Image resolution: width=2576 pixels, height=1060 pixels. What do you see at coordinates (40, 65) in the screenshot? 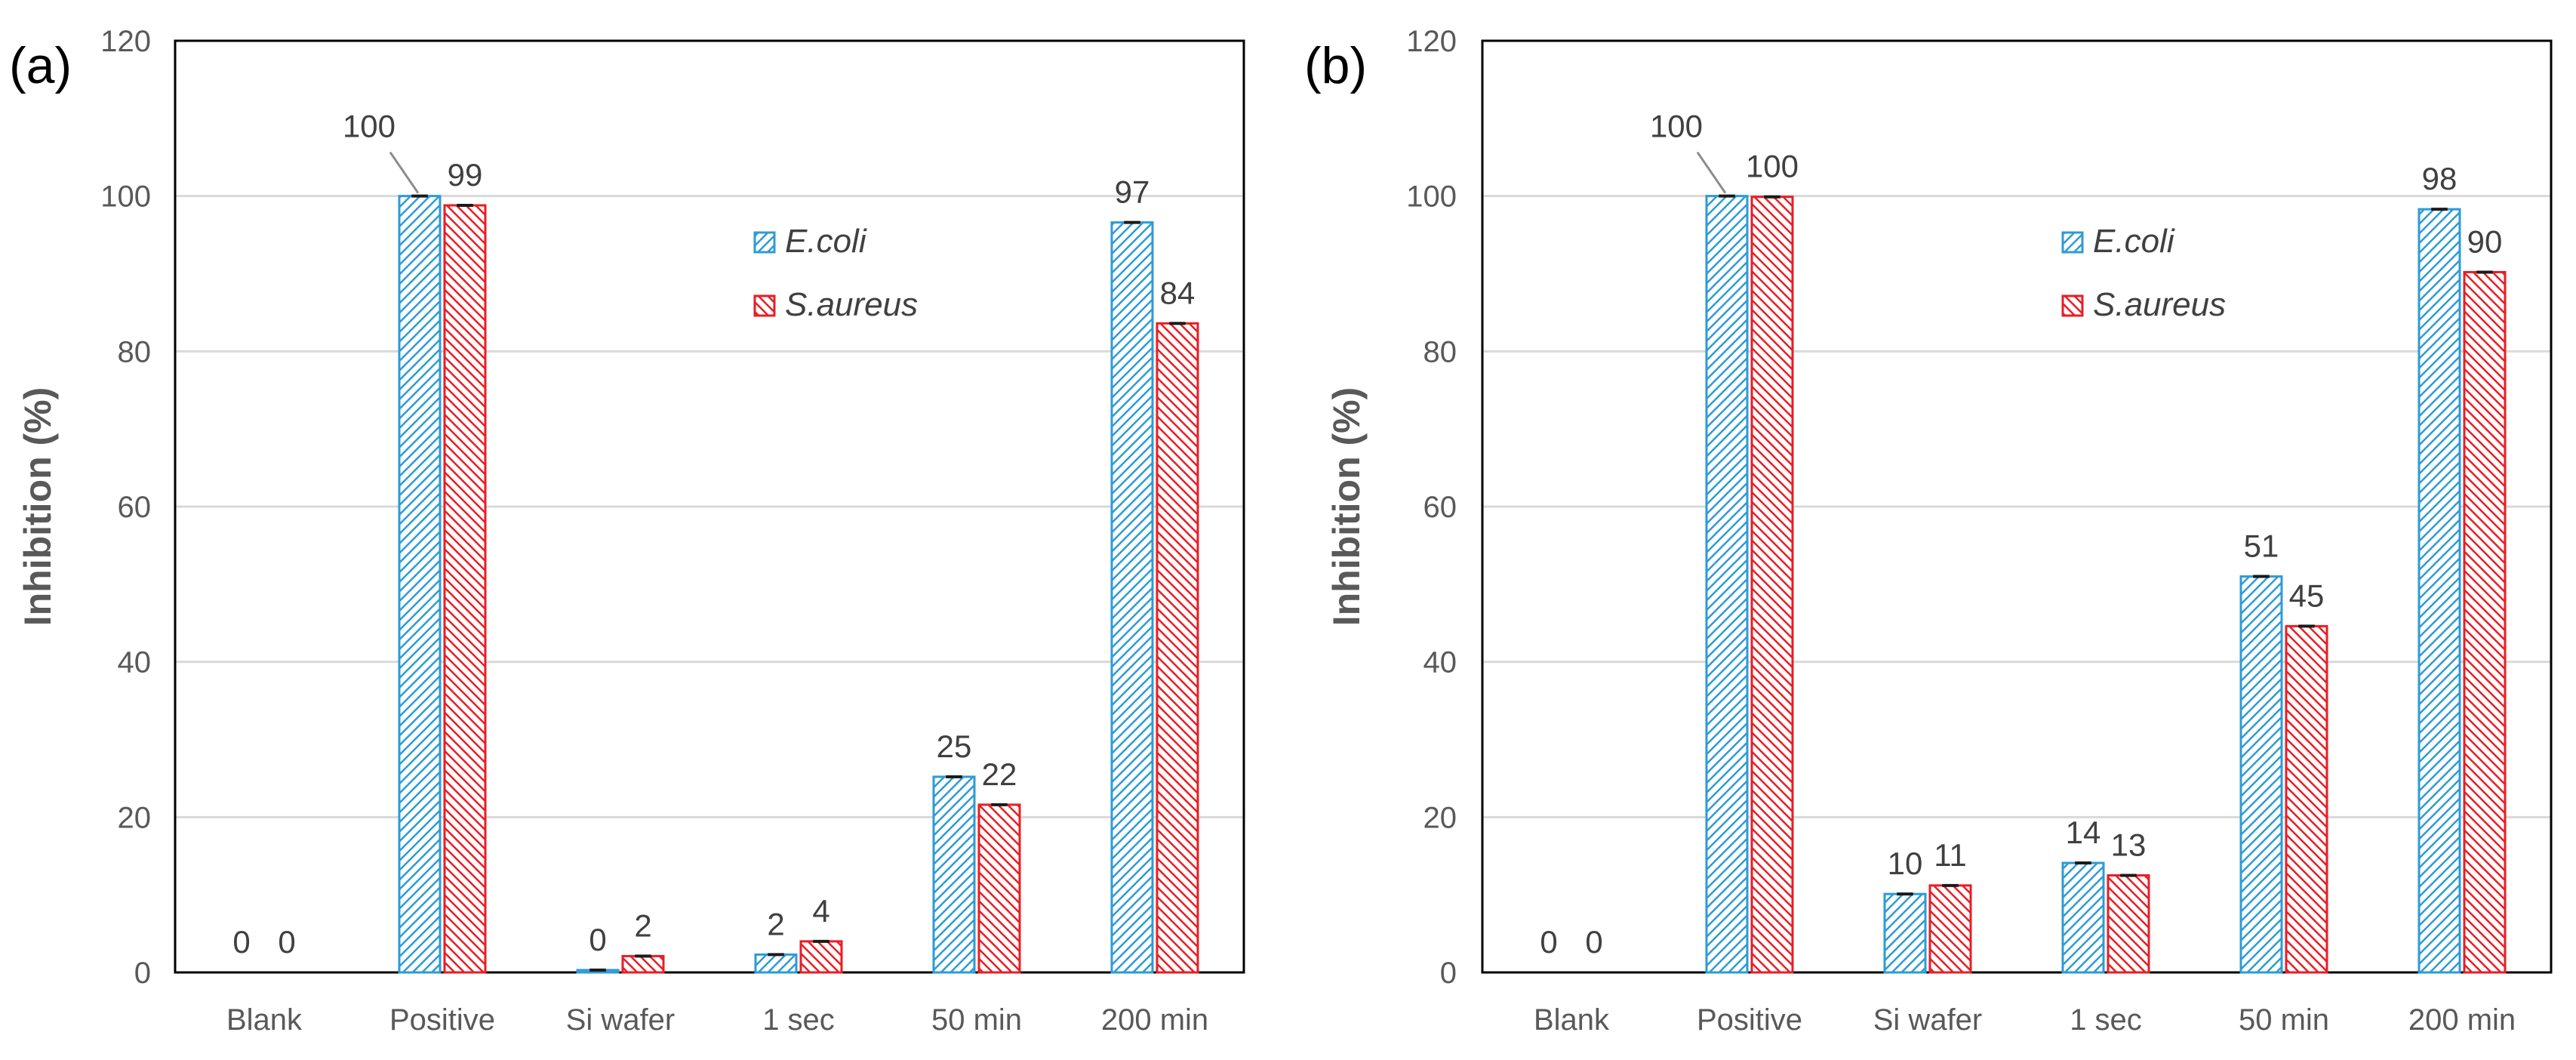
I see `panel-label: (a)` at bounding box center [40, 65].